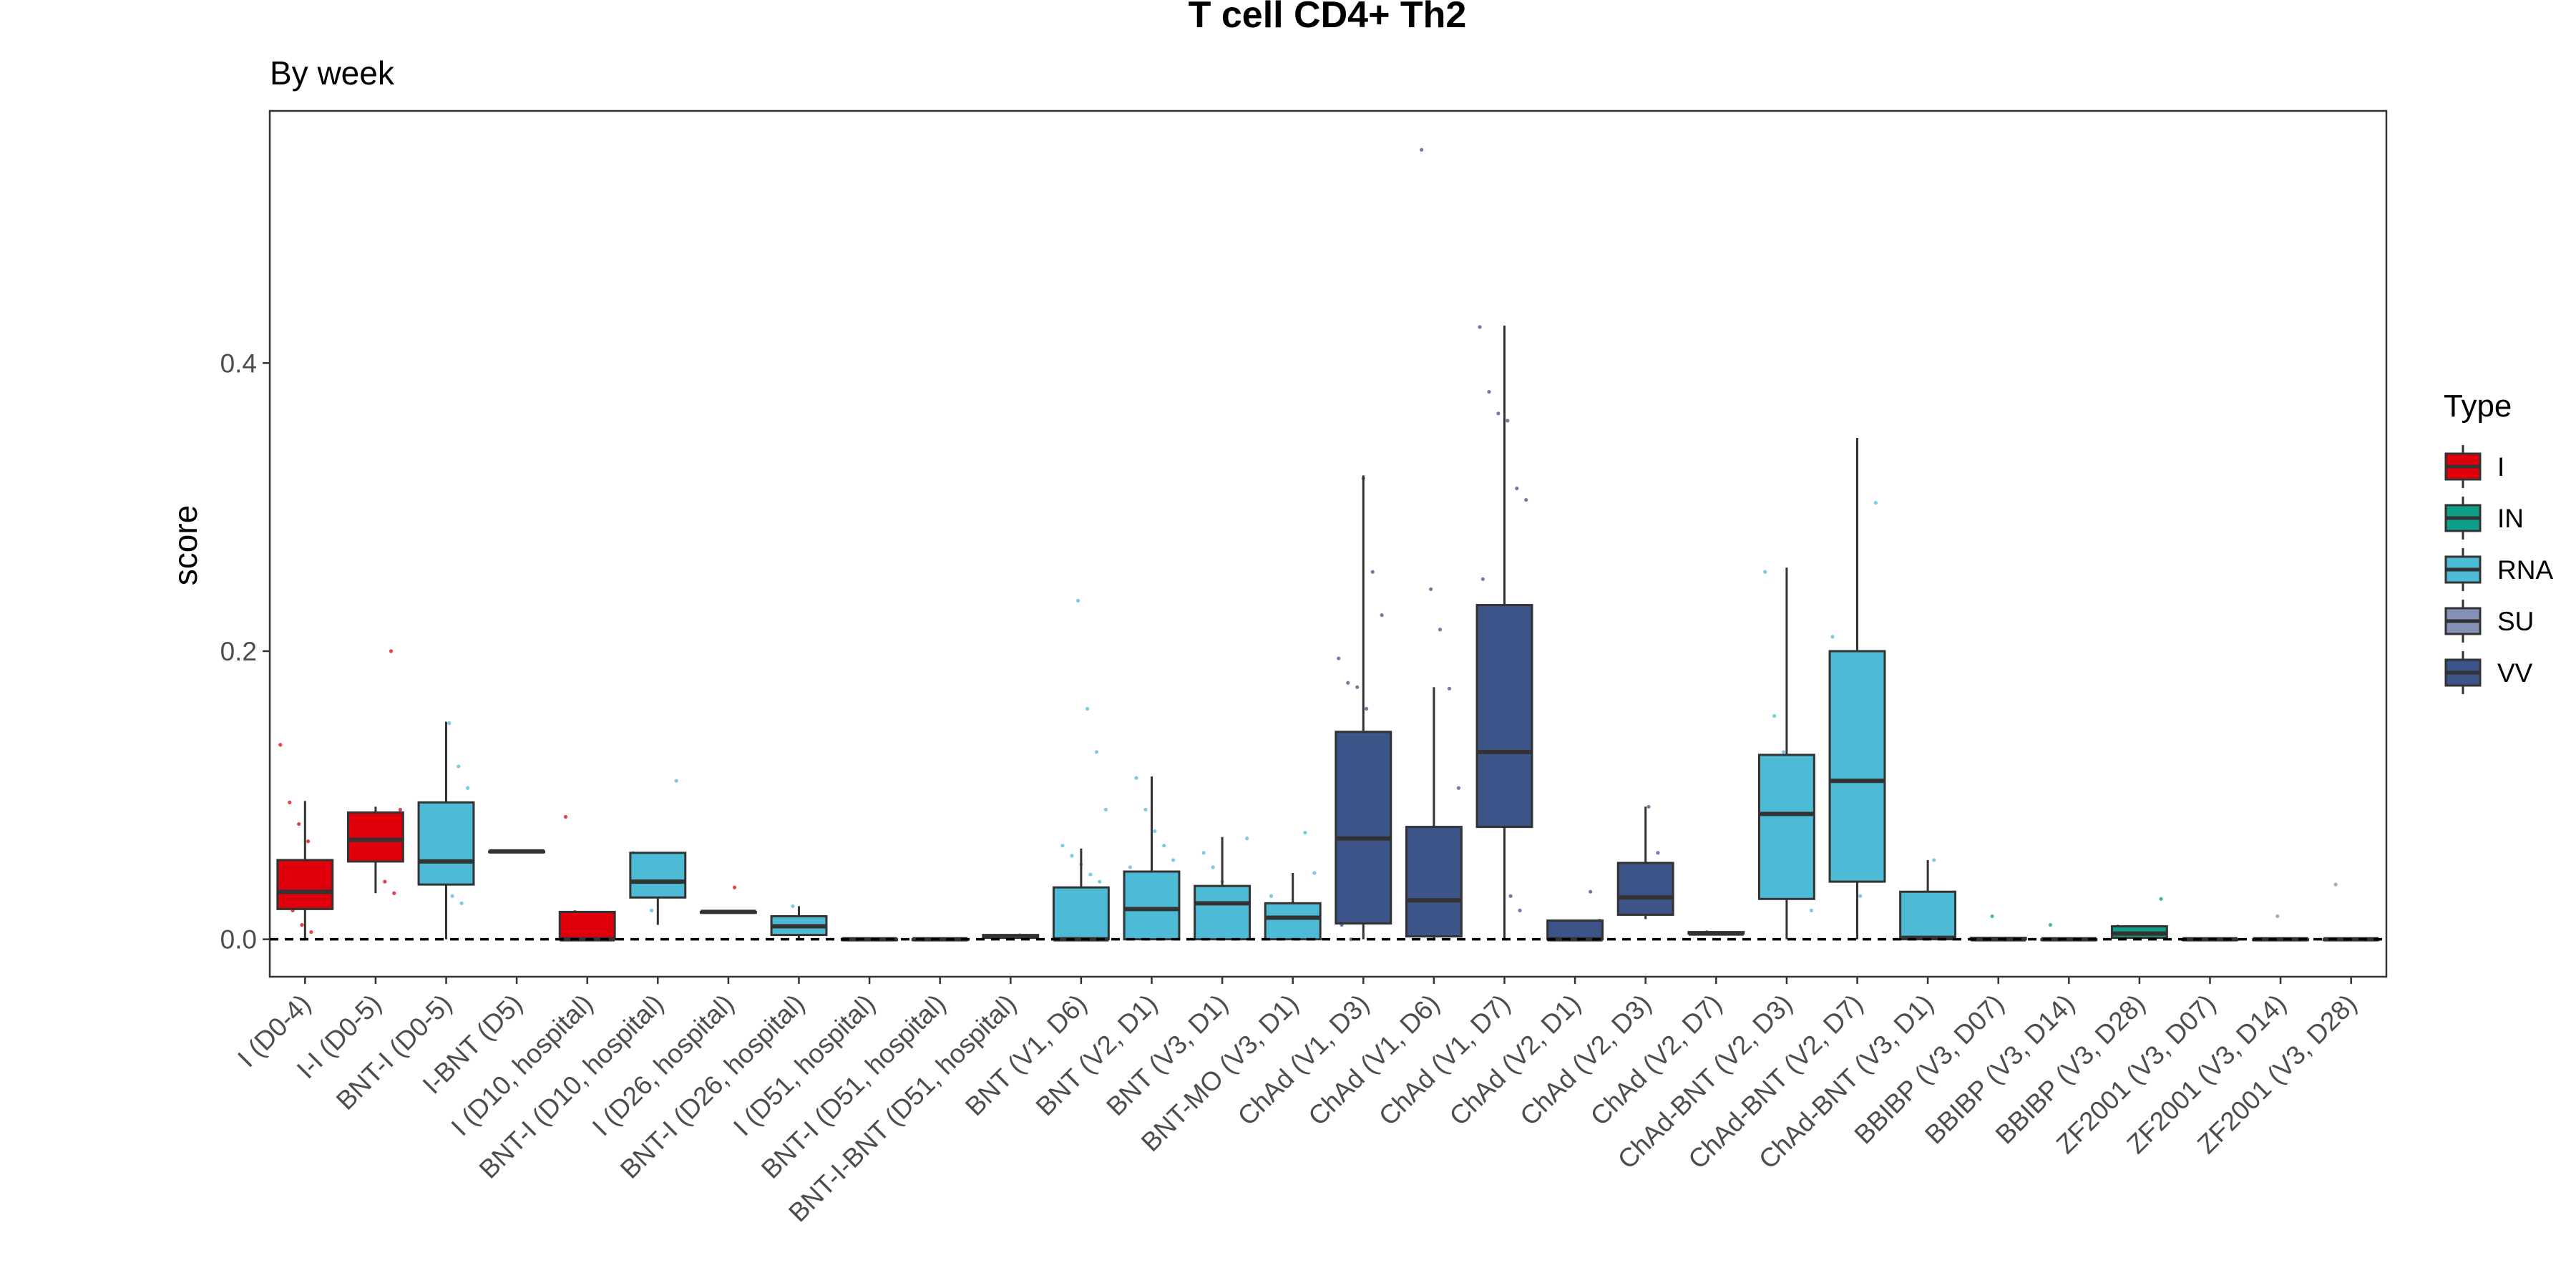 Image resolution: width=2576 pixels, height=1288 pixels. What do you see at coordinates (1096, 1055) in the screenshot?
I see `x-tick-label: BNT (V2, D1)` at bounding box center [1096, 1055].